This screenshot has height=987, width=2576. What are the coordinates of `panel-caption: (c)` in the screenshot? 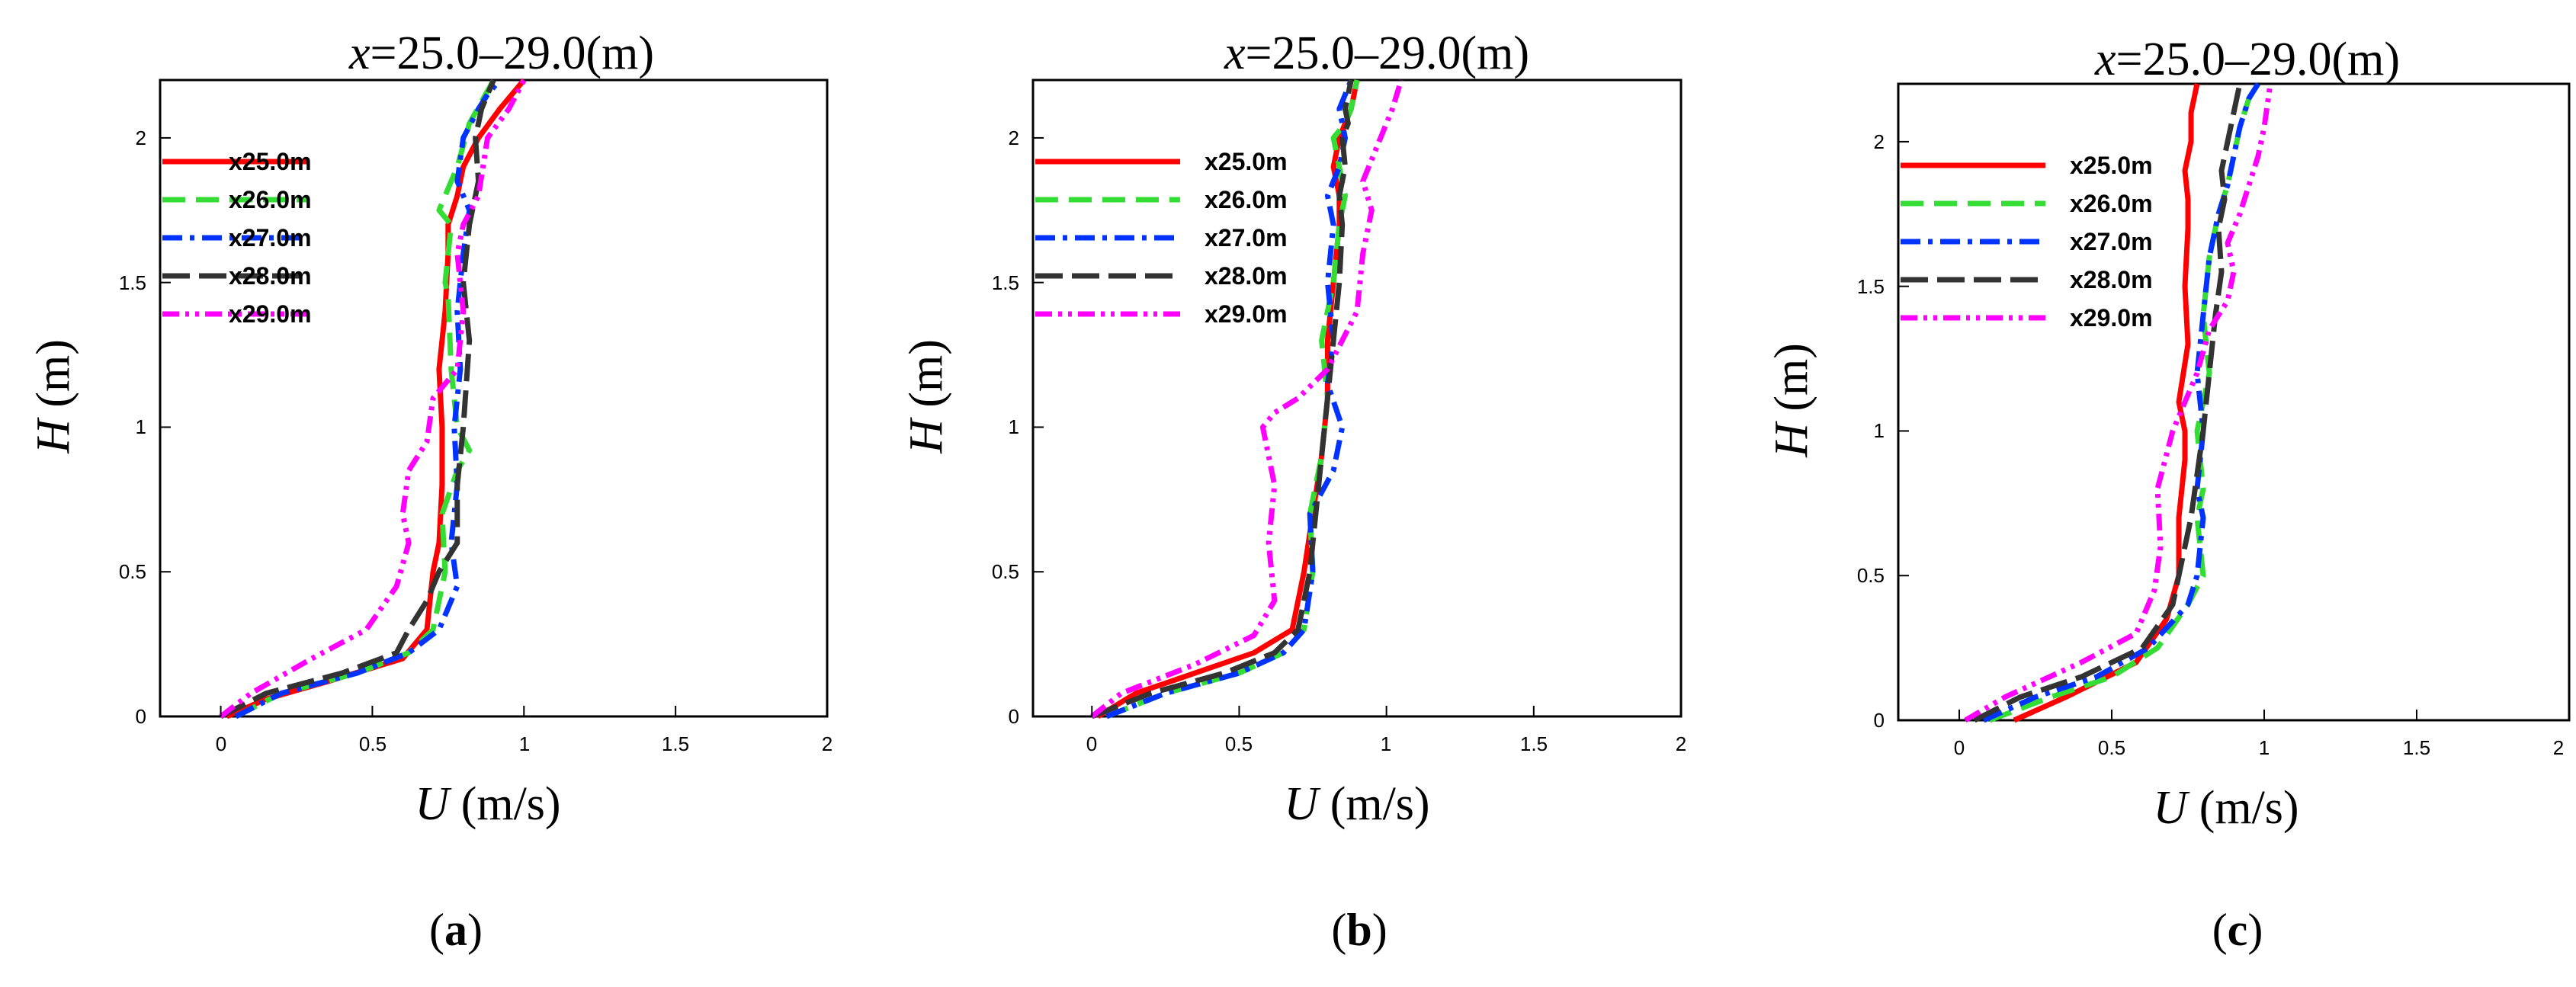 It's located at (2237, 930).